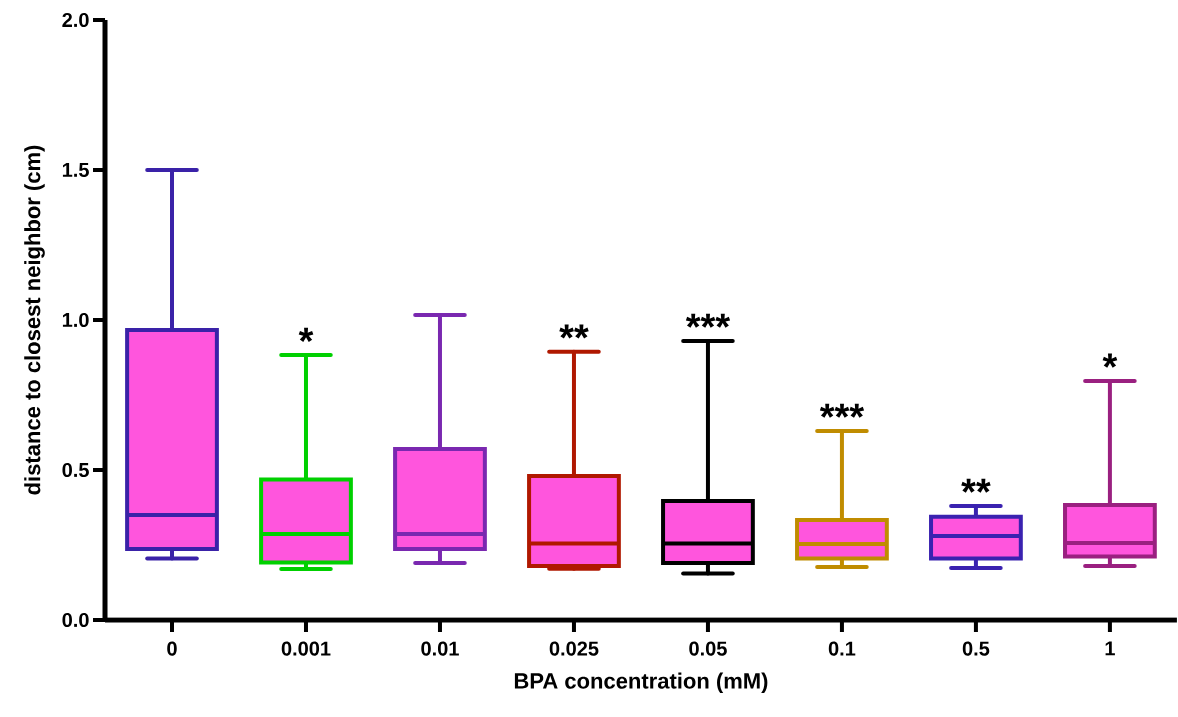  I want to click on y-tick-label: 1.0, so click(75, 320).